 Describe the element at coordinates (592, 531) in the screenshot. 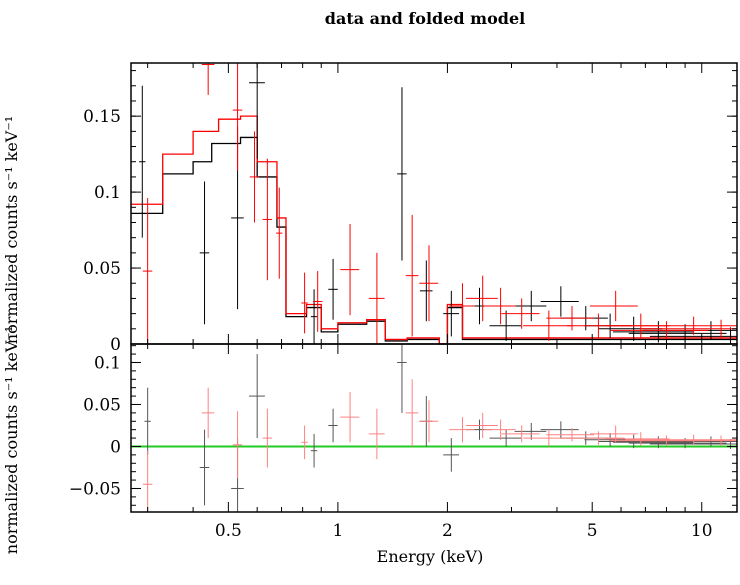

I see `bottom-x-tick-label: 5` at that location.